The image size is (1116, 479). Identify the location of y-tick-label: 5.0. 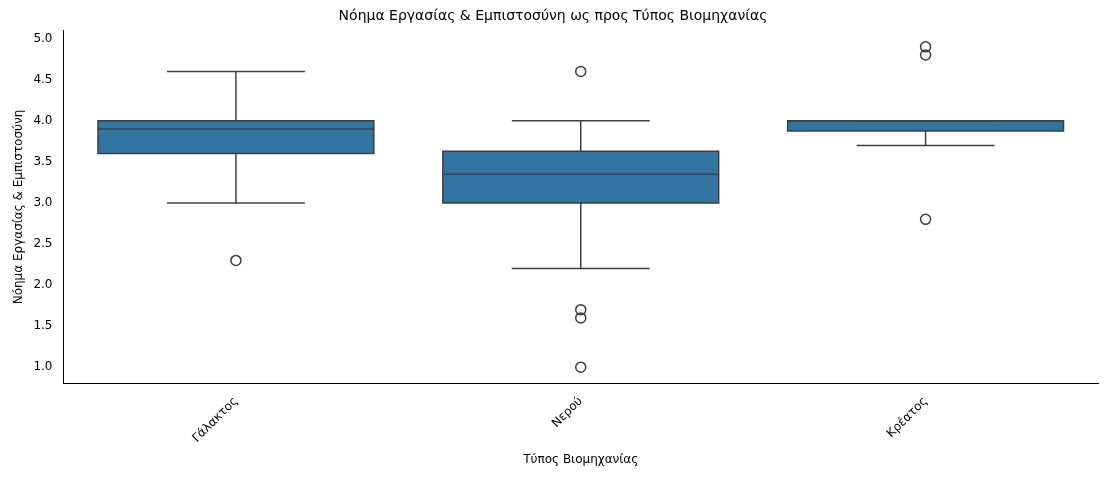
(43, 37).